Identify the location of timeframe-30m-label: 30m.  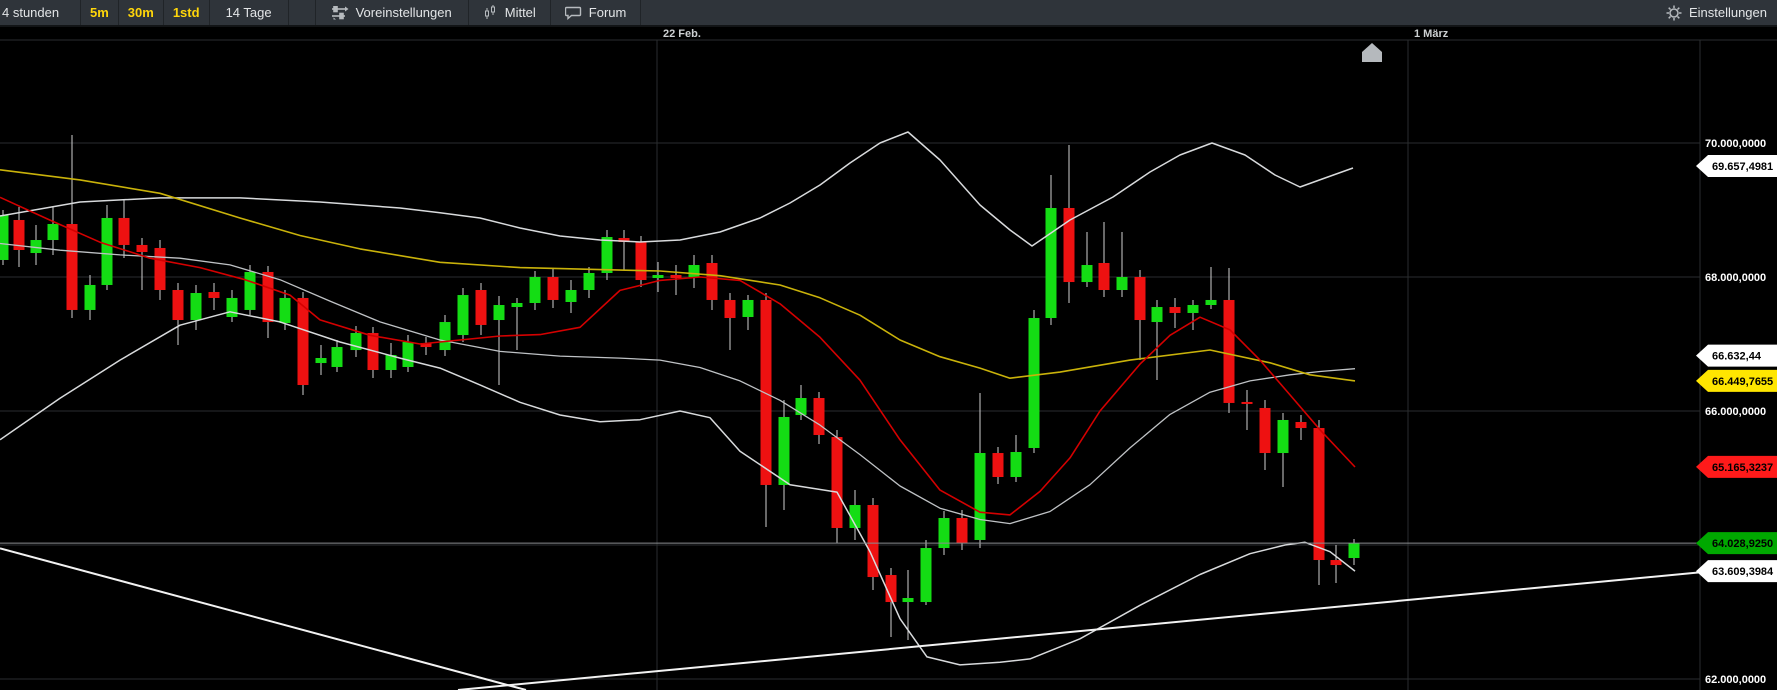
(140, 12).